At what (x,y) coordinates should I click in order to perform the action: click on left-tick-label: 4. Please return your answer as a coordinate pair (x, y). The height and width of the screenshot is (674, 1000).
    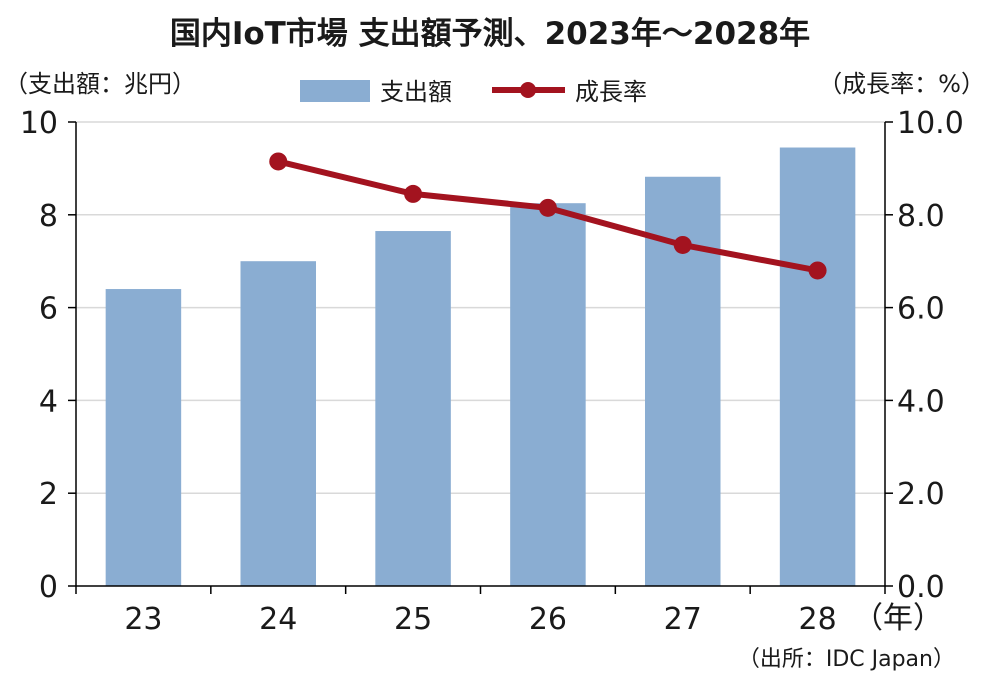
    Looking at the image, I should click on (48, 401).